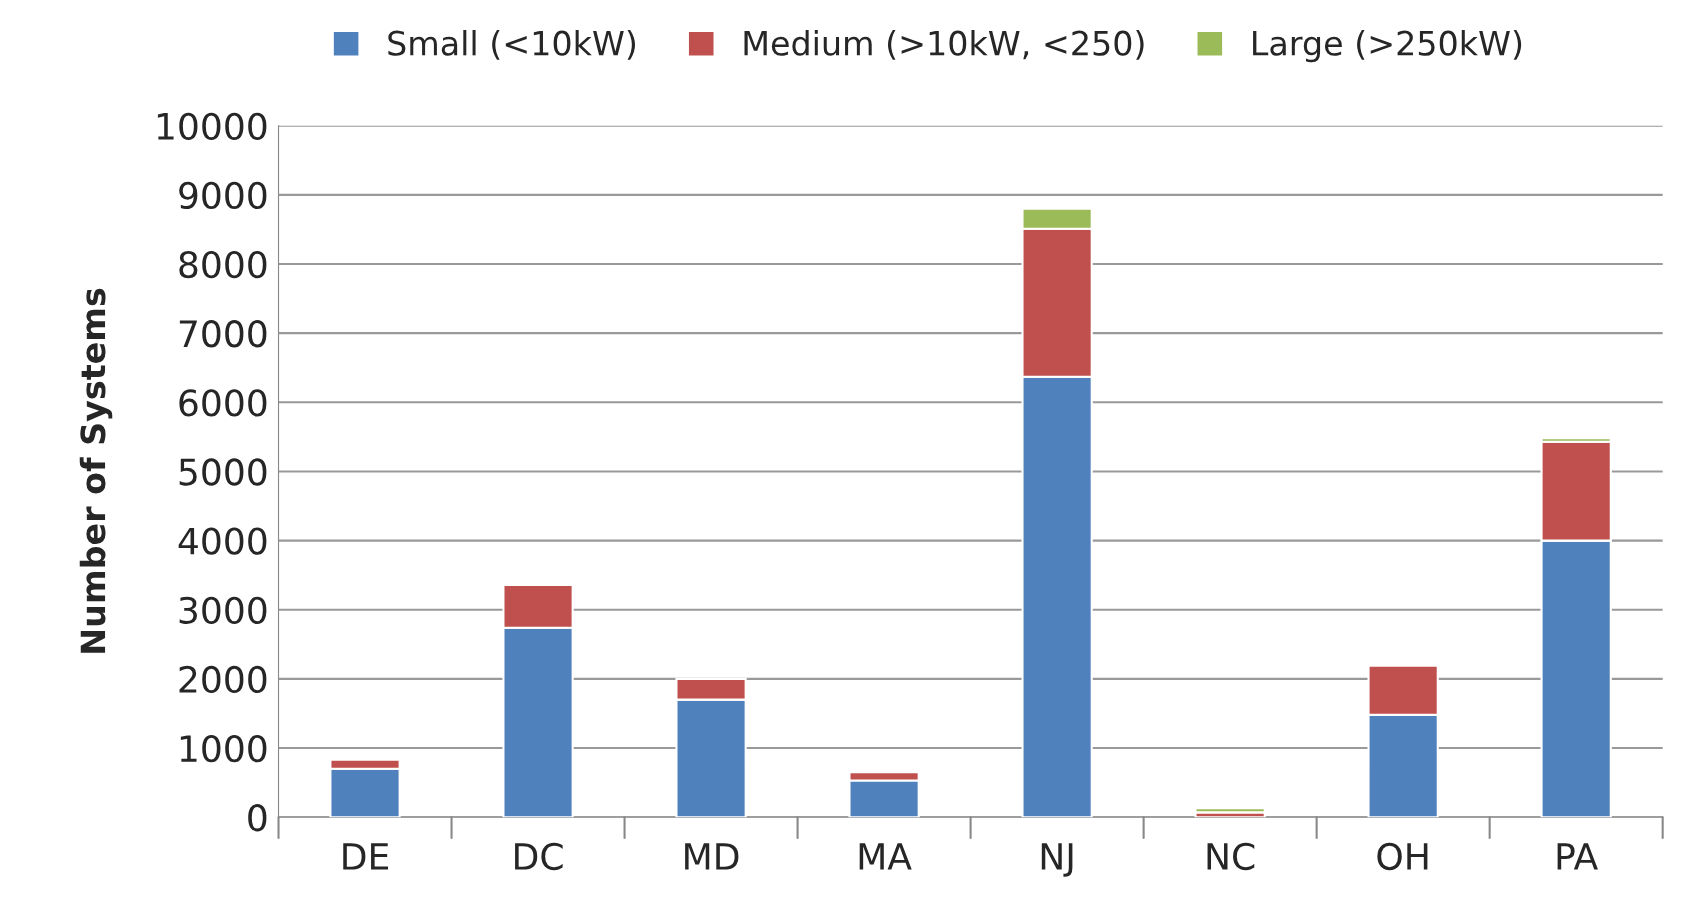 Image resolution: width=1688 pixels, height=898 pixels. Describe the element at coordinates (539, 856) in the screenshot. I see `x-tick-label: DC` at that location.